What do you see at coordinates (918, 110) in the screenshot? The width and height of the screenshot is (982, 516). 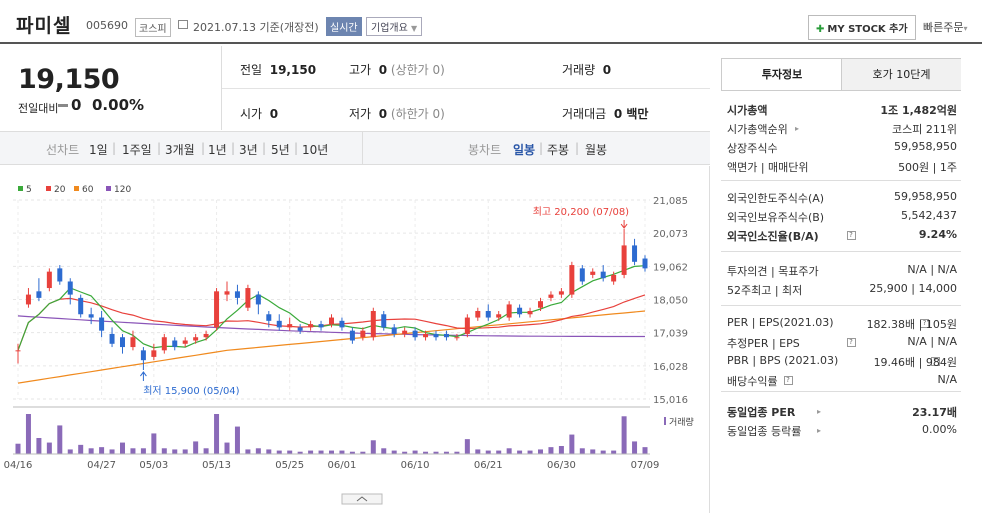 I see `info-value: 1조 1,482억원` at bounding box center [918, 110].